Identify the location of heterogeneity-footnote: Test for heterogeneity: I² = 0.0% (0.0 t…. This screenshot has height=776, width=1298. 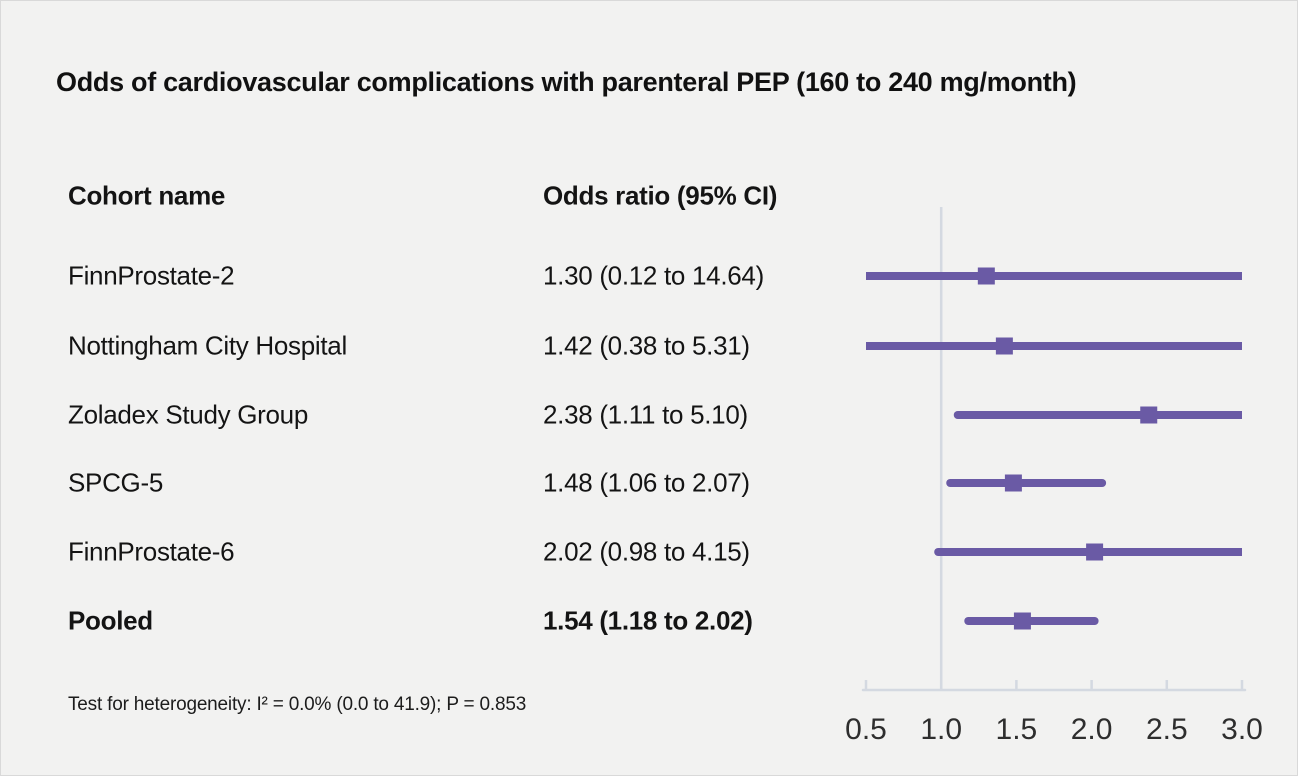
(297, 704).